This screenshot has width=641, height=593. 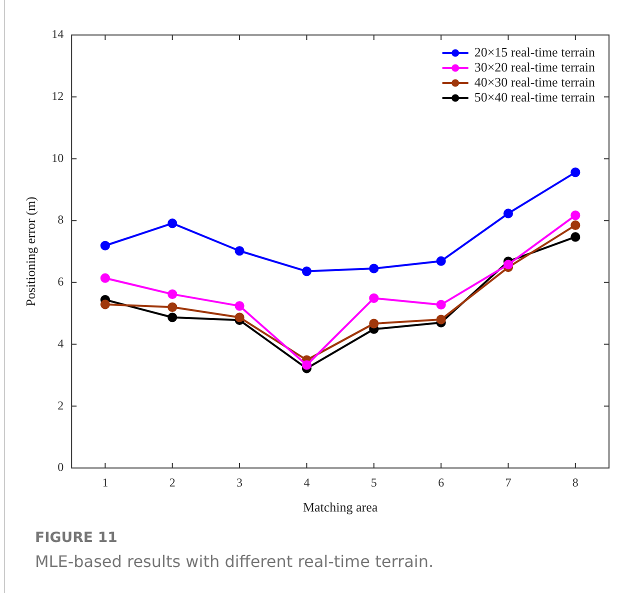 I want to click on x-tick-label: 3, so click(x=239, y=482).